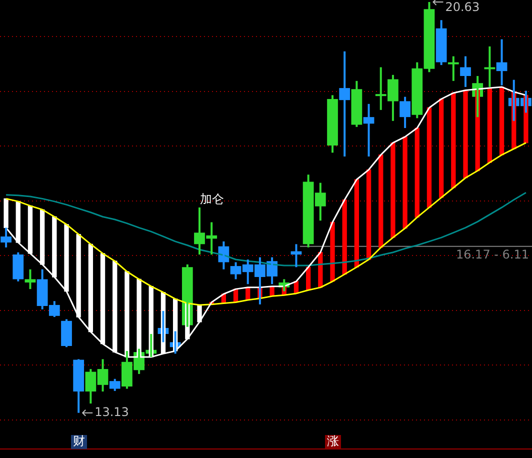  Describe the element at coordinates (79, 441) in the screenshot. I see `text: 财` at that location.